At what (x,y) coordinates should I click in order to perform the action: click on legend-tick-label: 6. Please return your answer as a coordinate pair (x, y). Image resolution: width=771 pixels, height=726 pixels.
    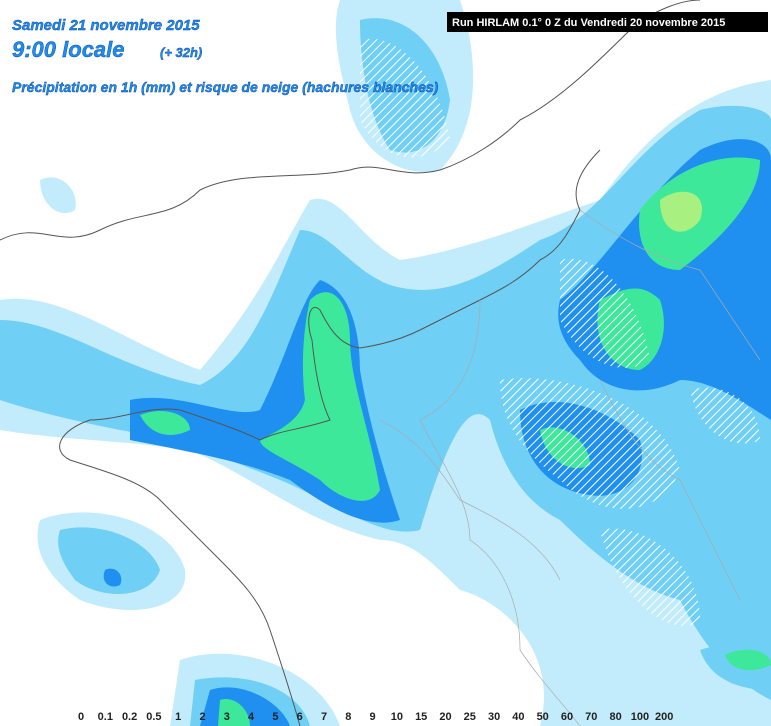
    Looking at the image, I should click on (300, 717).